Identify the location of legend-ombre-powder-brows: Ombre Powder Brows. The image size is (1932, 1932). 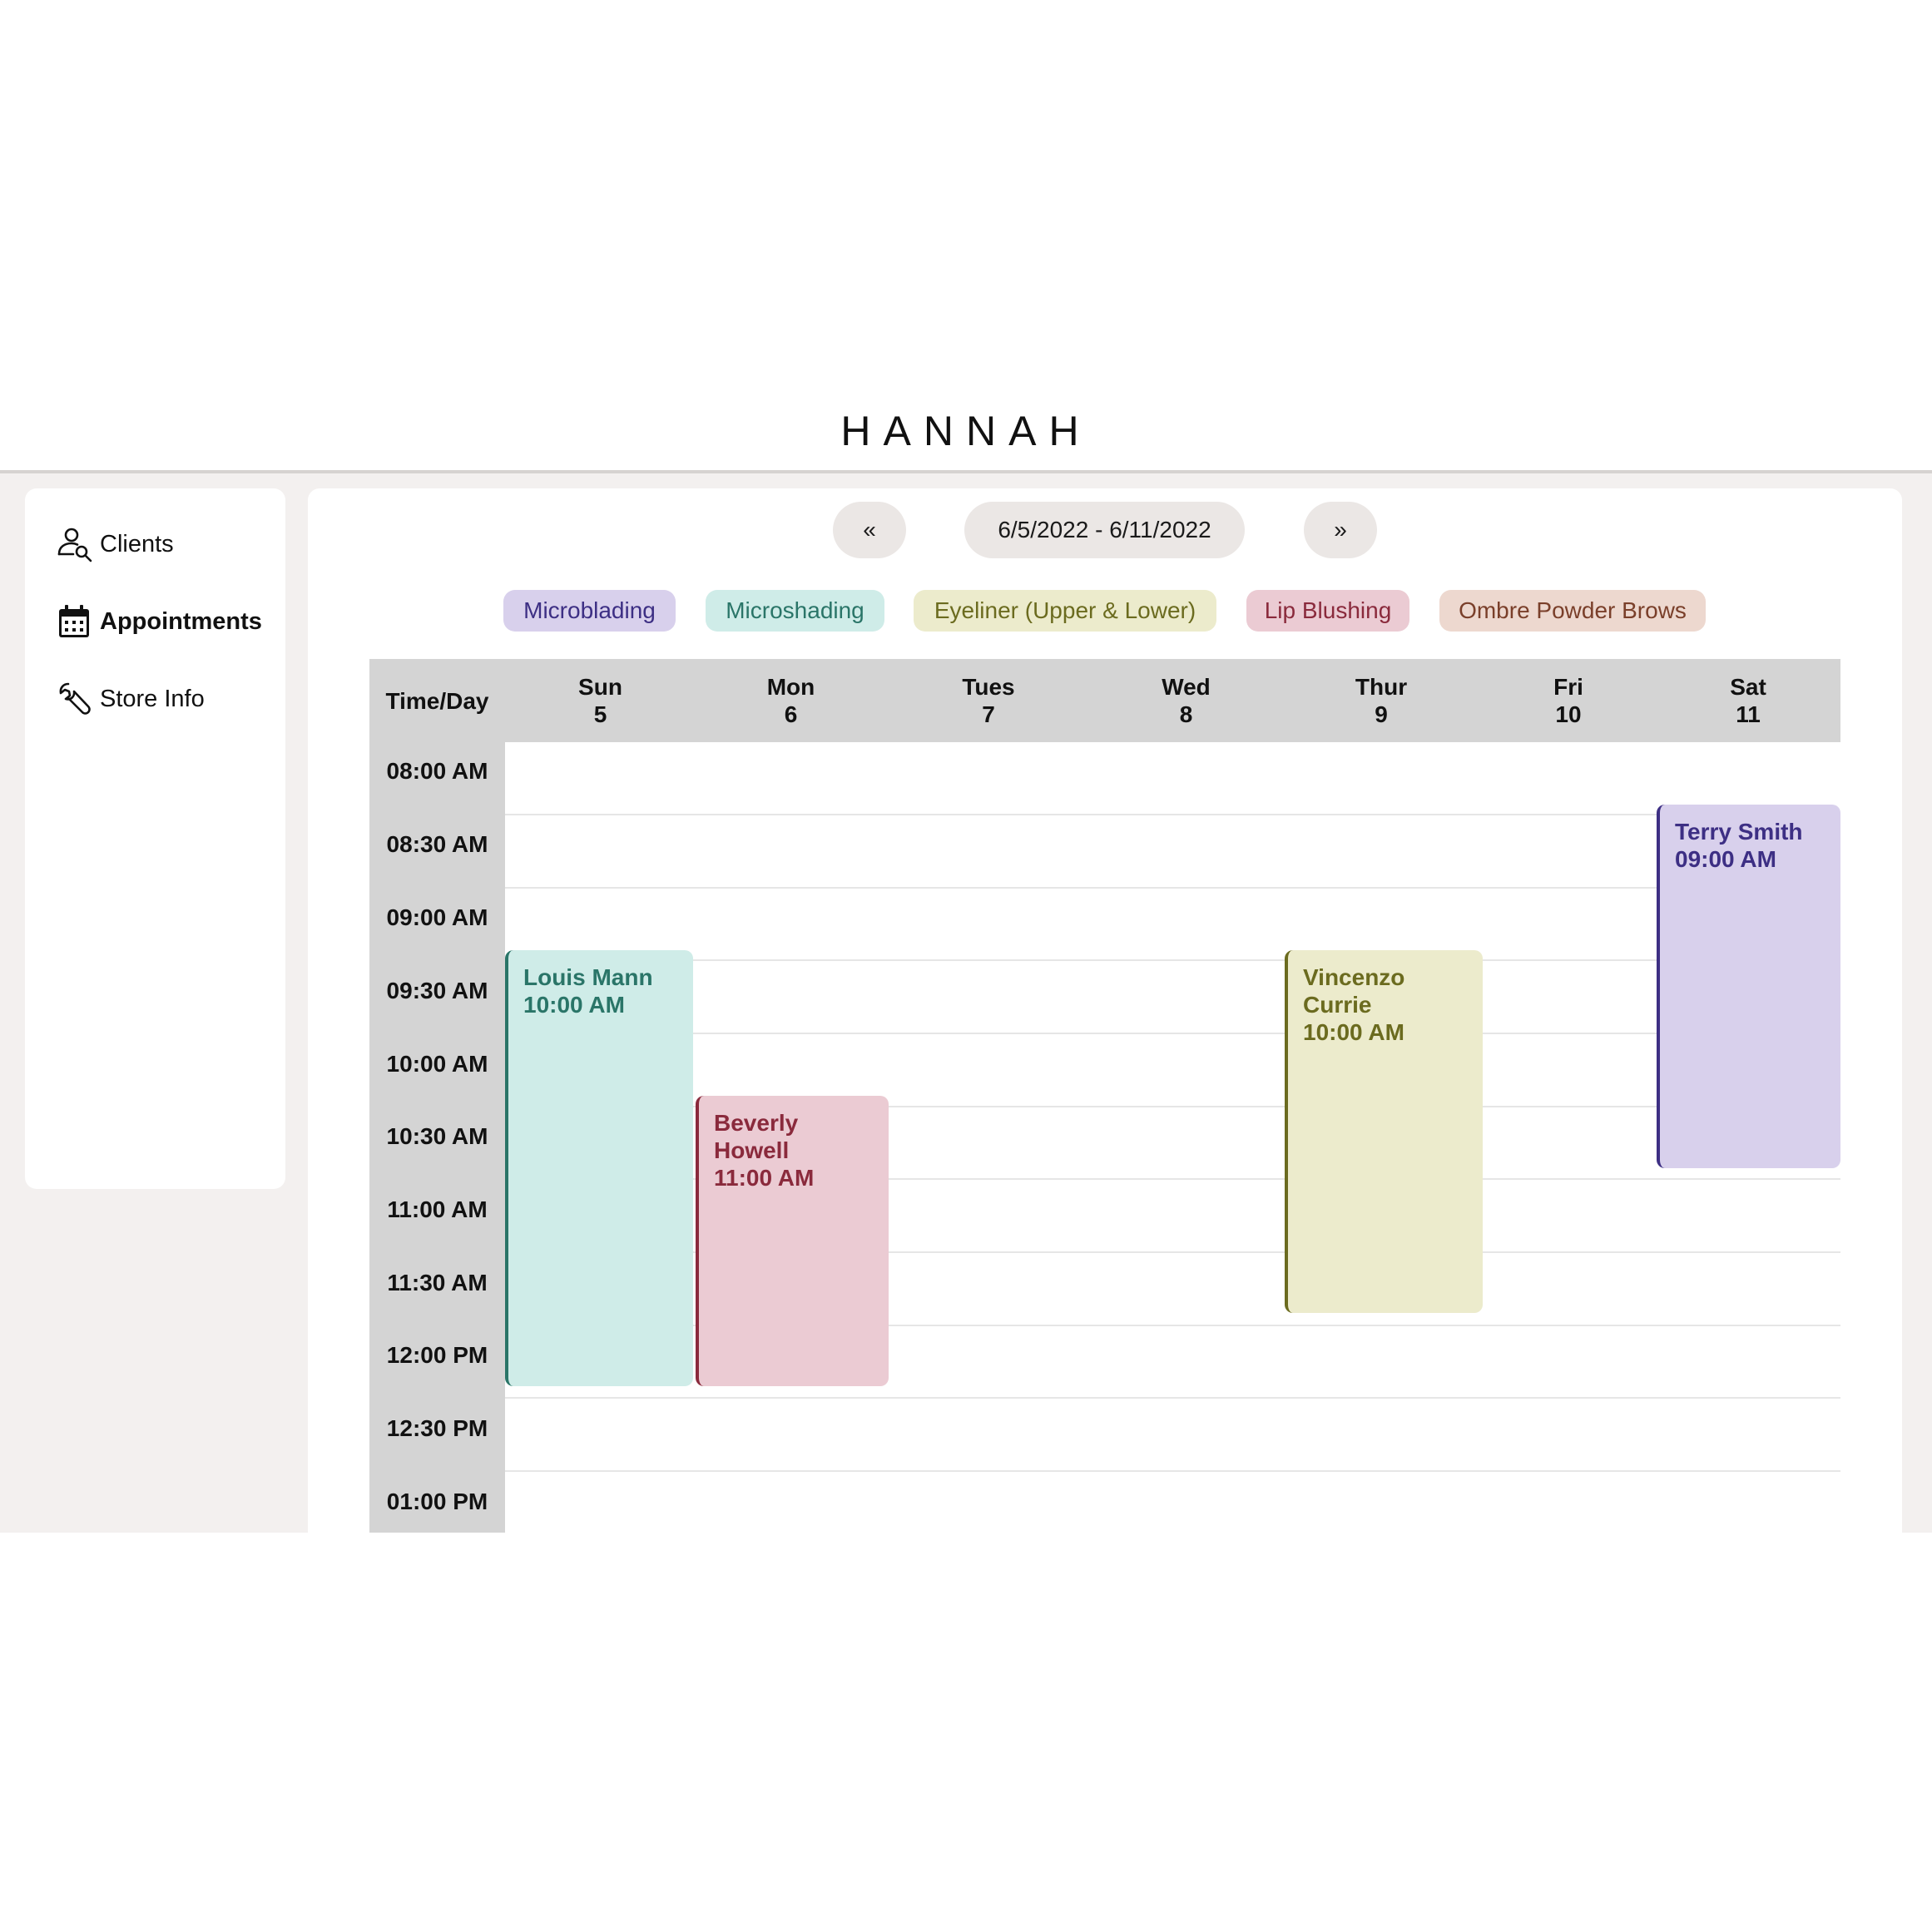
(1573, 611).